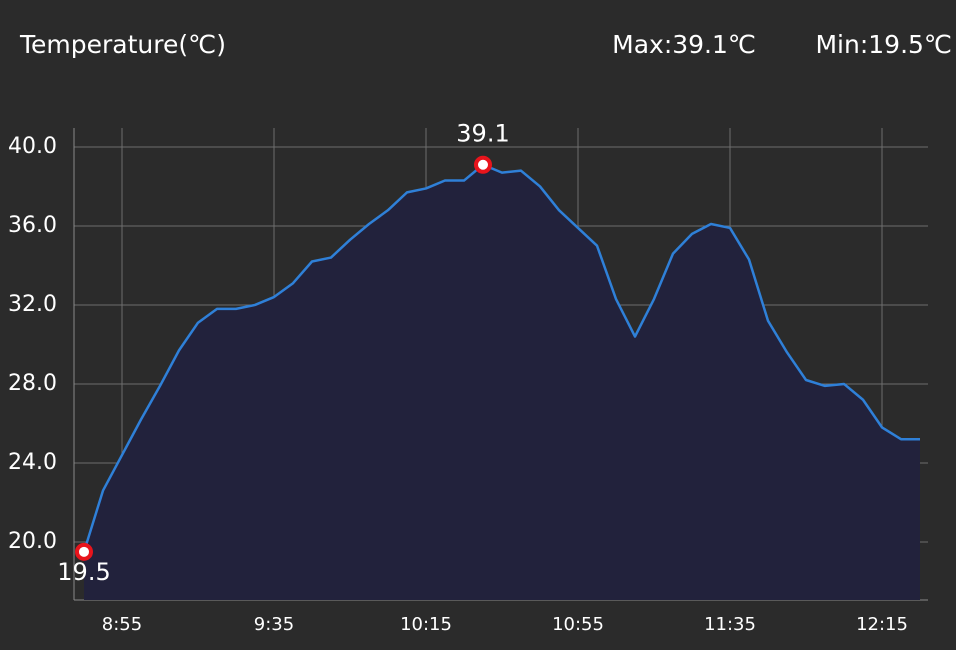  I want to click on x-tick-label: 11:35, so click(730, 624).